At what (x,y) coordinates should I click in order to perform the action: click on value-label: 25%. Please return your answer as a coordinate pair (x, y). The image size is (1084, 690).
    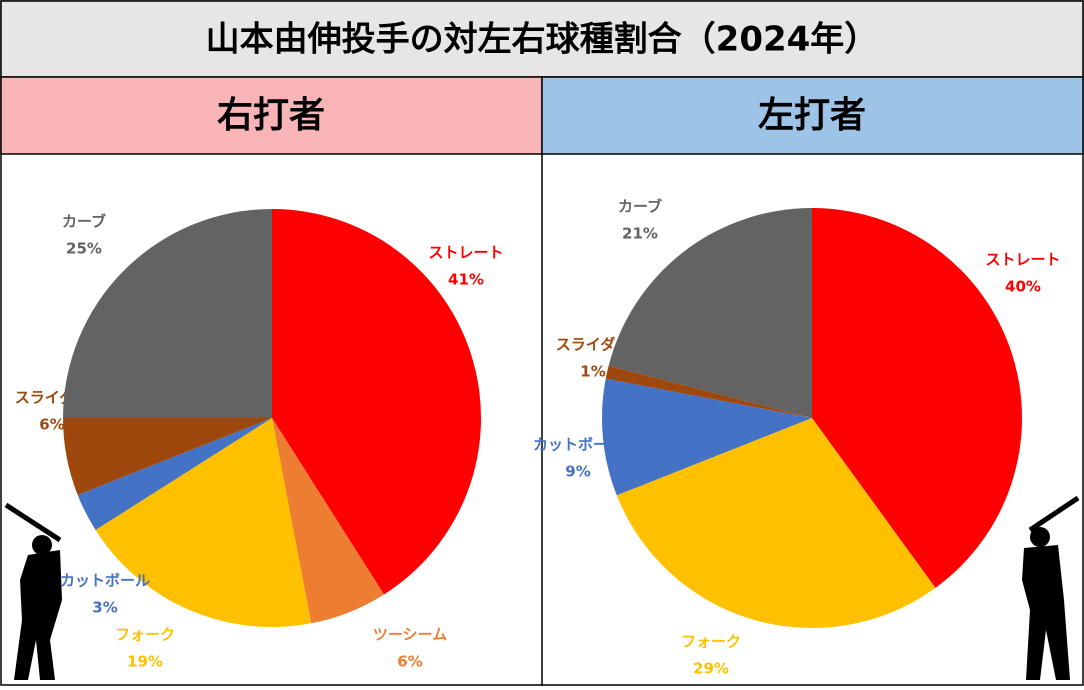
    Looking at the image, I should click on (84, 249).